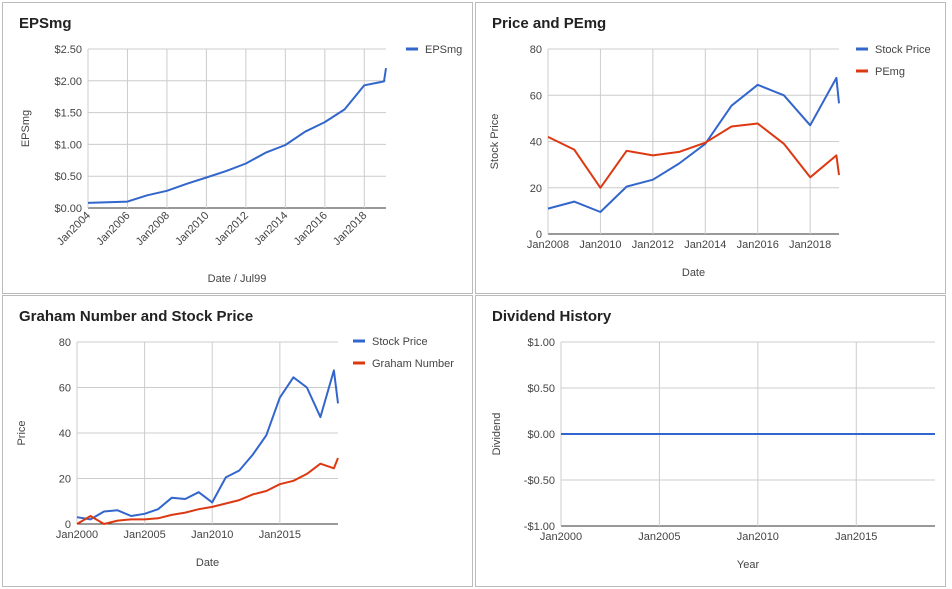 This screenshot has width=952, height=589. I want to click on x-tick-label: Jan2018, so click(350, 229).